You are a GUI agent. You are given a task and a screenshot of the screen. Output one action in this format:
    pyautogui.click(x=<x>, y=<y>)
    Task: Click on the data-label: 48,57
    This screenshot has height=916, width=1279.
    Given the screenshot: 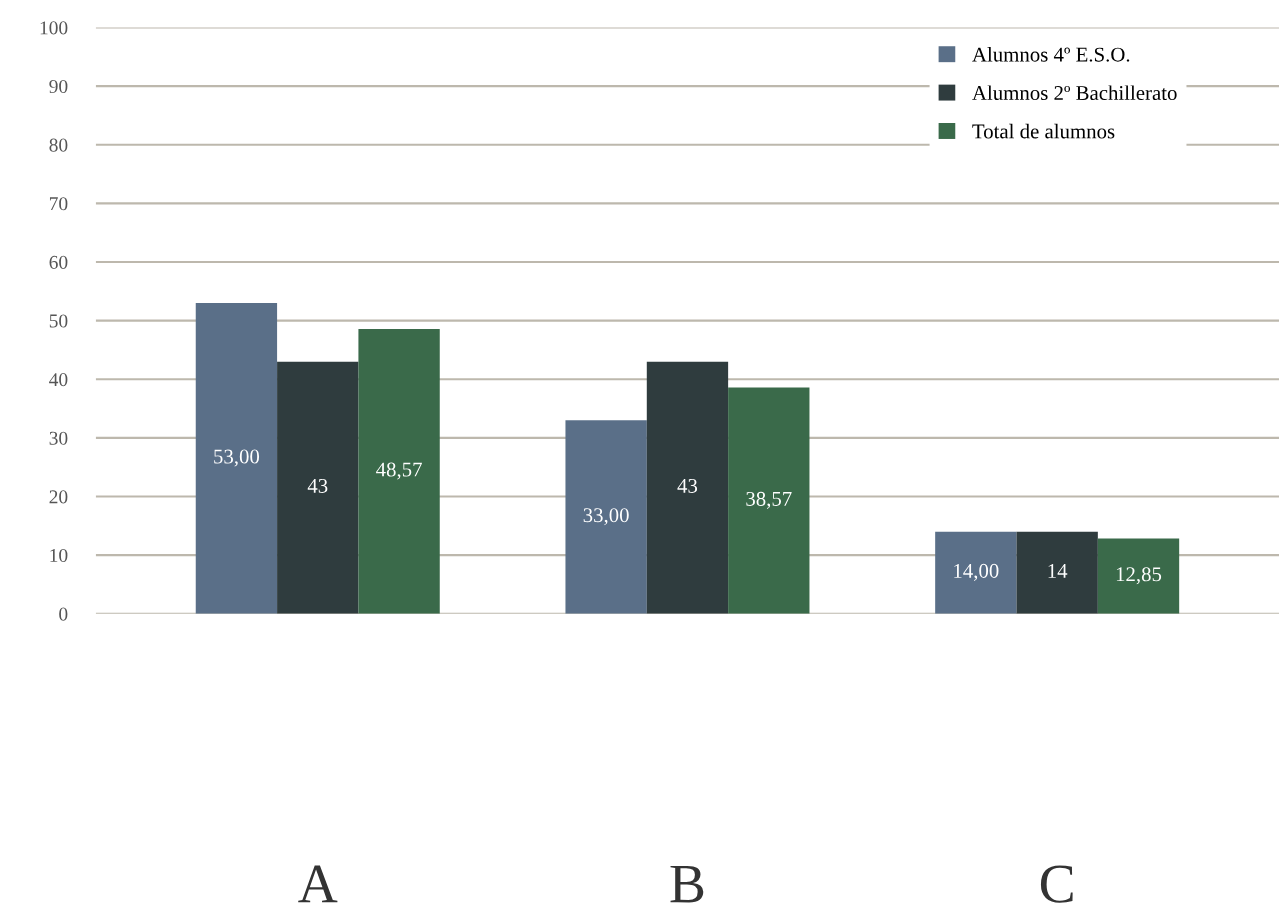 What is the action you would take?
    pyautogui.click(x=399, y=471)
    